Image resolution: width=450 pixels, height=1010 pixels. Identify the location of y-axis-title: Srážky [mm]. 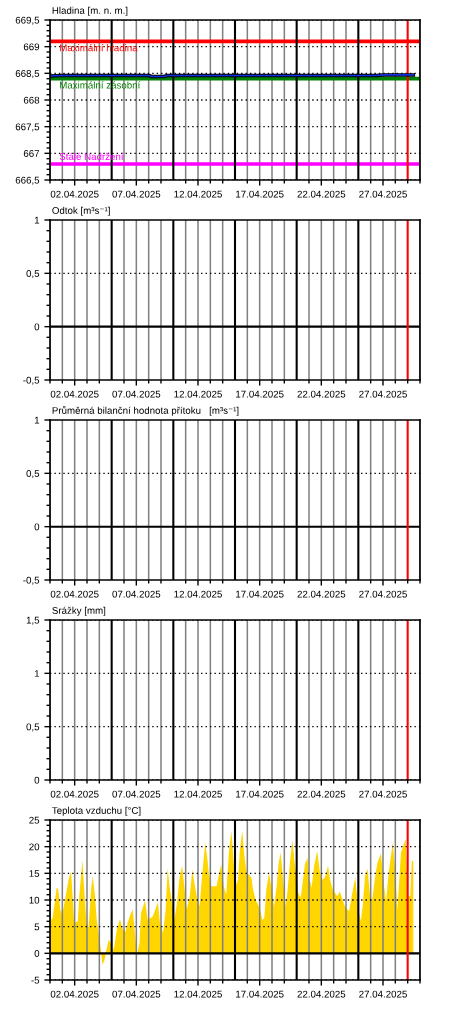
(79, 611).